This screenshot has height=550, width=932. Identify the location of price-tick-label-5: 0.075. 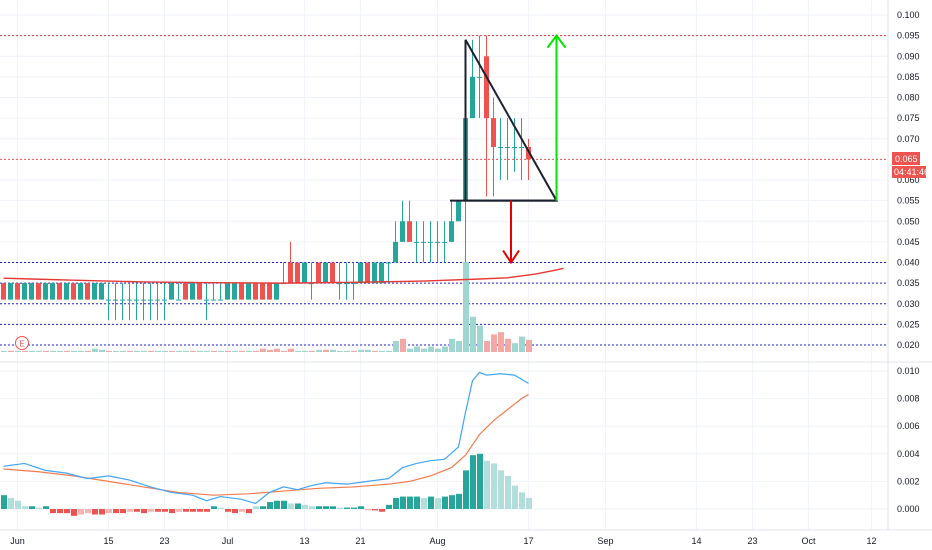
(908, 118).